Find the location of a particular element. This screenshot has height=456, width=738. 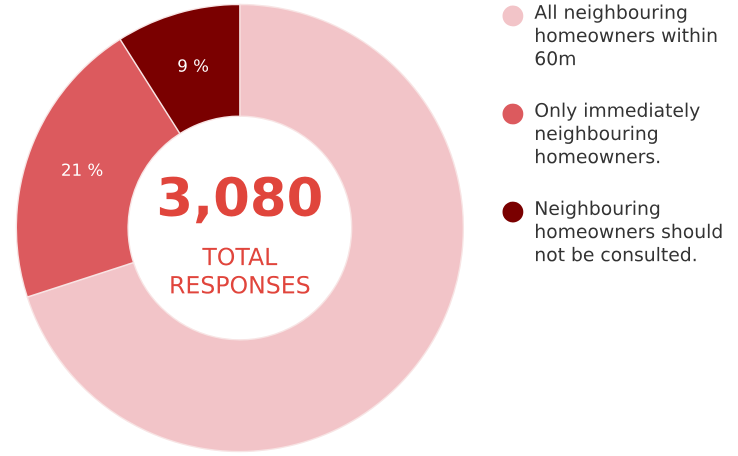

text: TOTAL RESPONSES is located at coordinates (240, 271).